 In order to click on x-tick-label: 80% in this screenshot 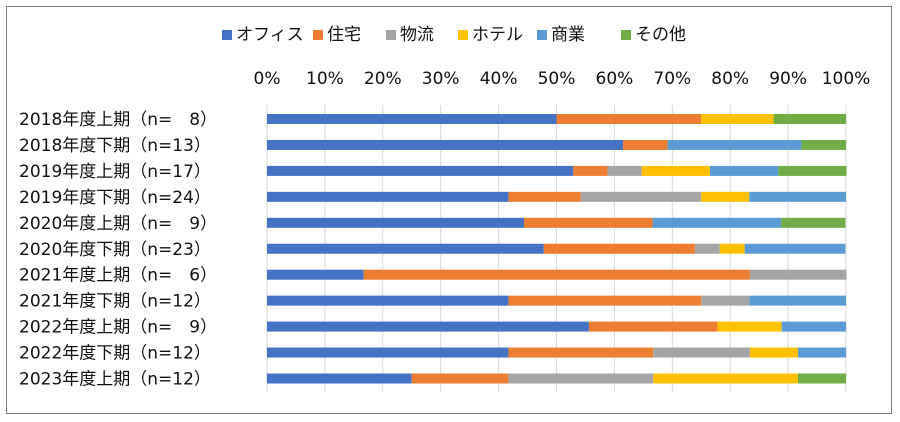, I will do `click(730, 79)`.